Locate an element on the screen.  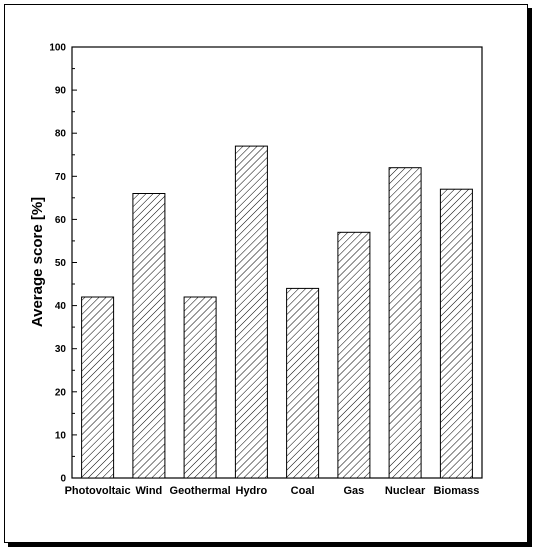
x-tick-label-gas: Gas is located at coordinates (354, 491).